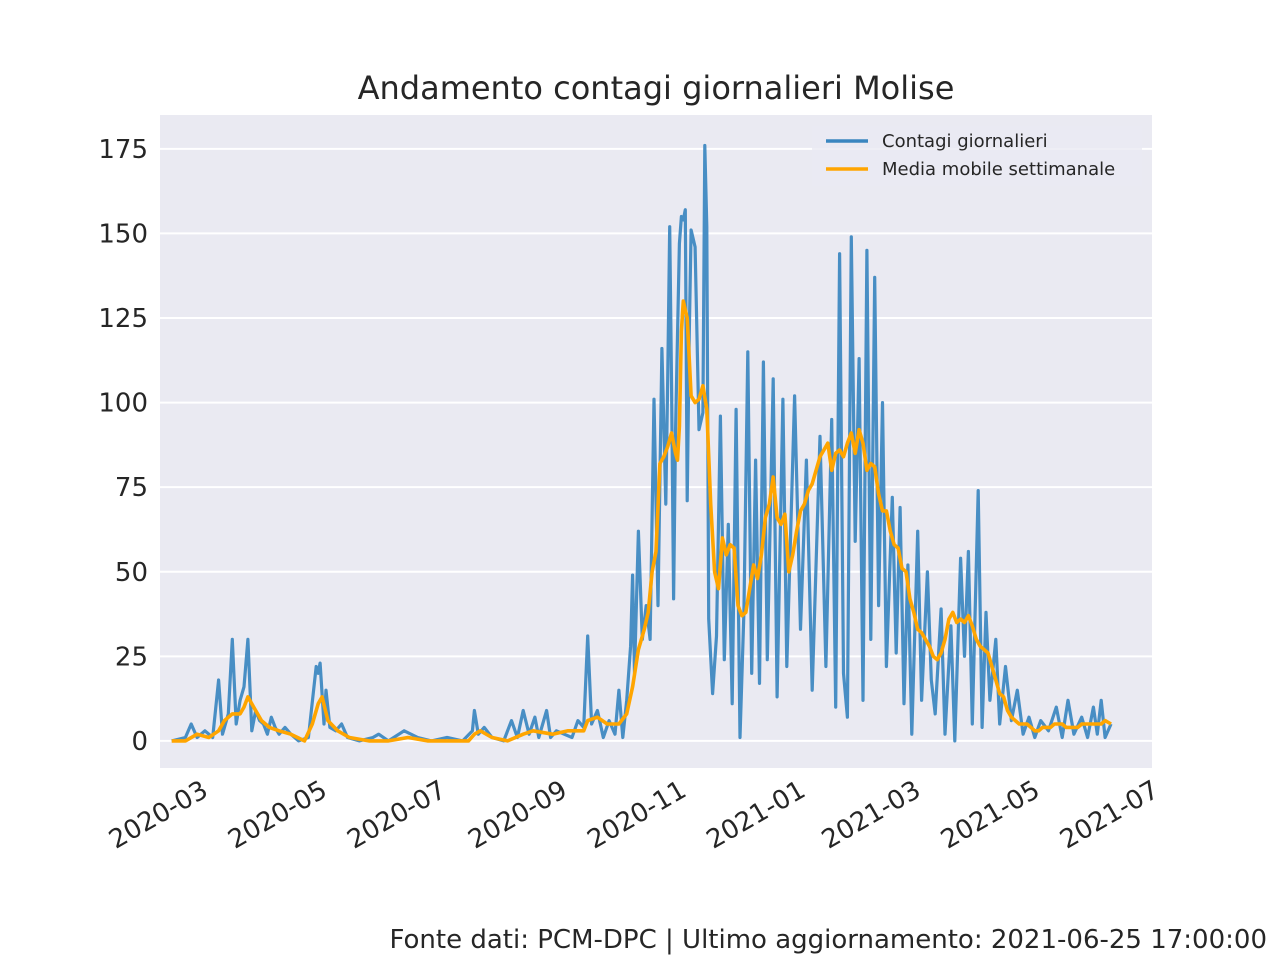  I want to click on chart-title: Andamento contagi giornalieri Molise, so click(656, 88).